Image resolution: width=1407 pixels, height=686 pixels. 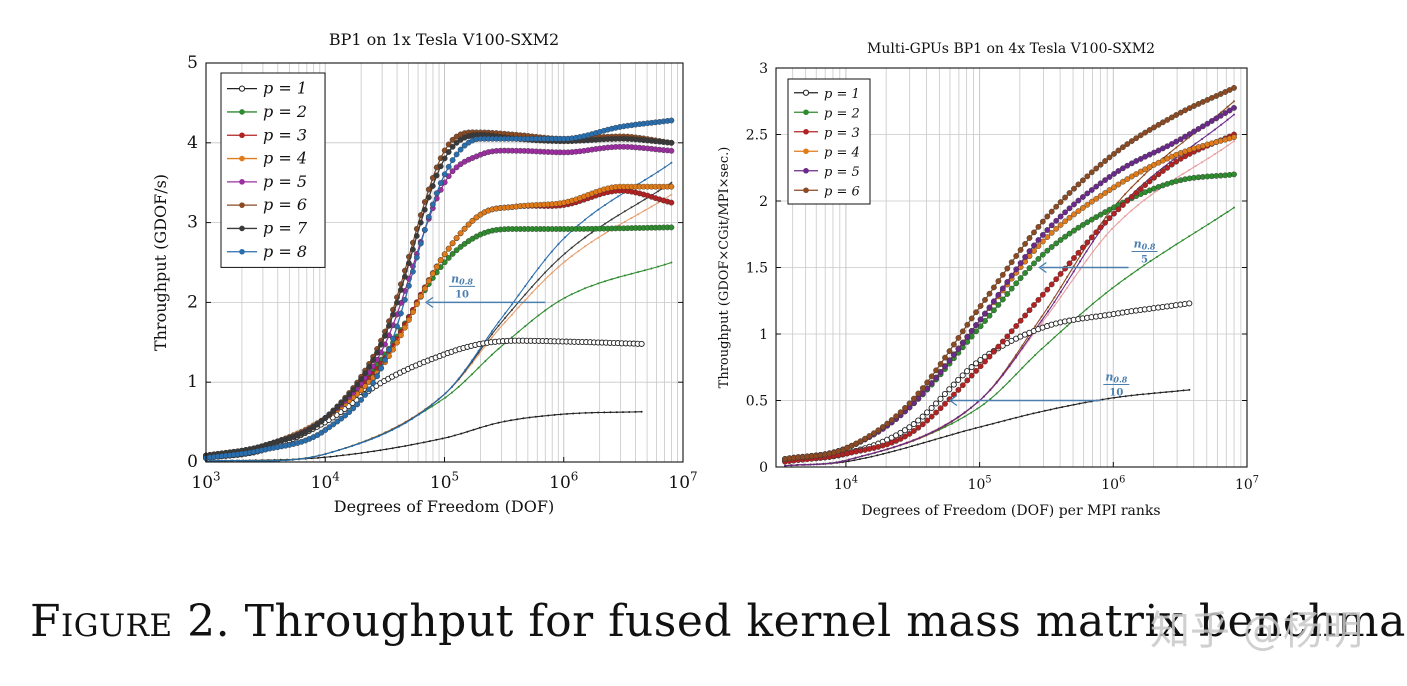 I want to click on legend-swatch-marker, so click(x=242, y=205).